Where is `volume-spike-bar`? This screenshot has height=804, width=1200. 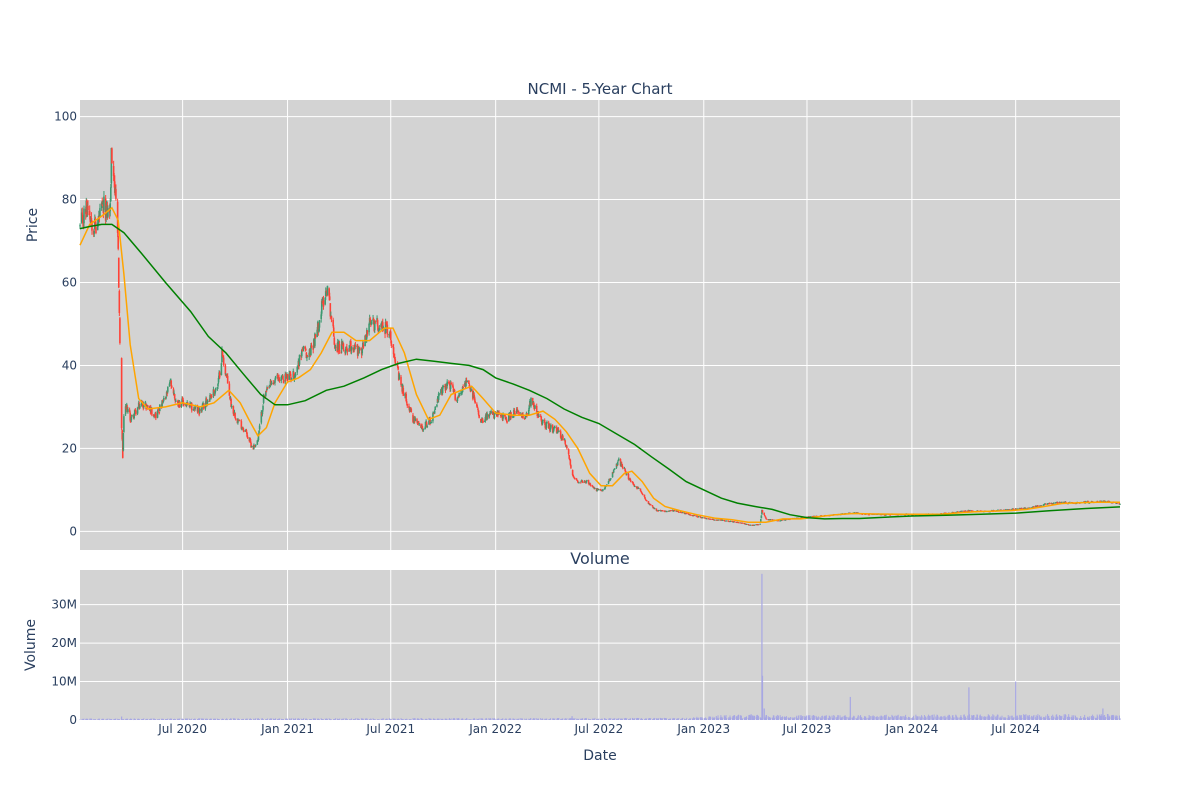
volume-spike-bar is located at coordinates (1016, 700).